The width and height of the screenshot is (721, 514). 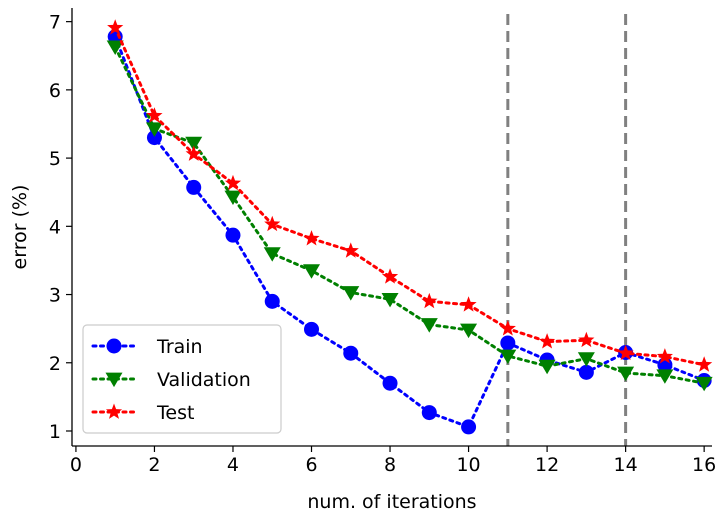 What do you see at coordinates (114, 411) in the screenshot?
I see `legend-marker-test` at bounding box center [114, 411].